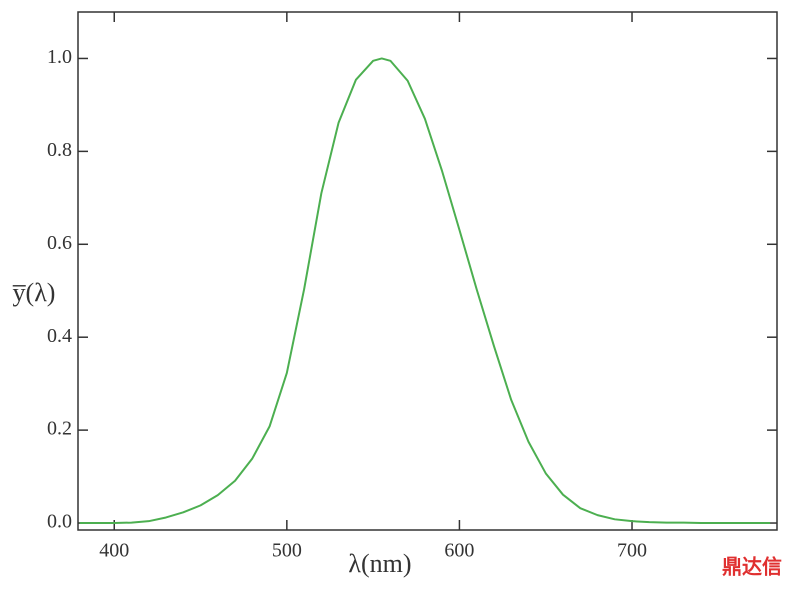 This screenshot has height=590, width=787. I want to click on y-tick-label: 0.2, so click(59, 429).